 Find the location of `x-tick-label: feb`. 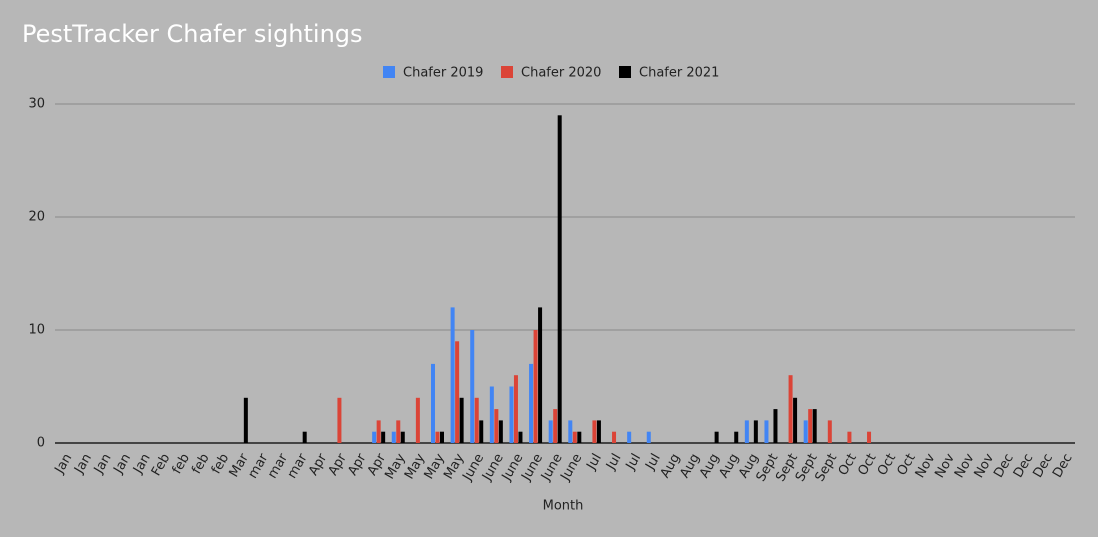

x-tick-label: feb is located at coordinates (181, 464).